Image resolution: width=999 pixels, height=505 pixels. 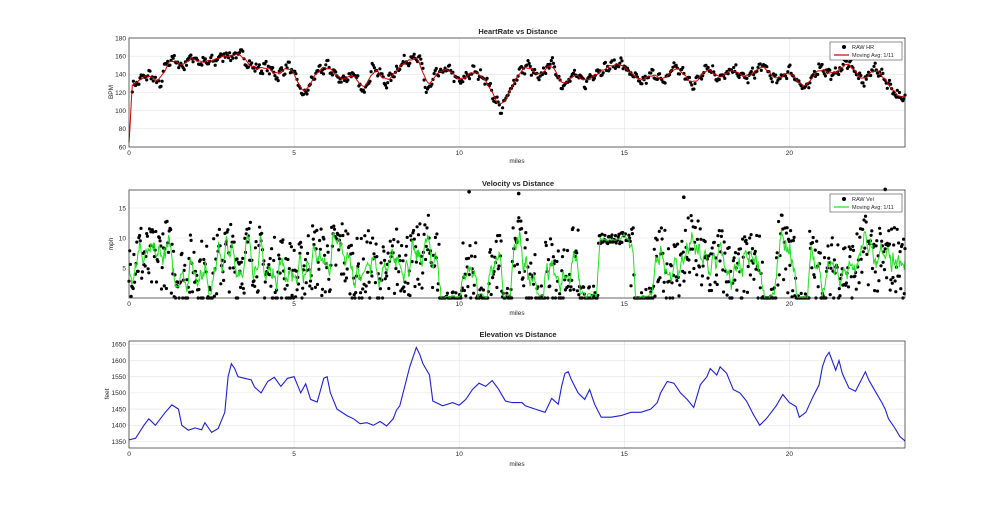 What do you see at coordinates (517, 334) in the screenshot?
I see `elev-title: Elevation vs Distance` at bounding box center [517, 334].